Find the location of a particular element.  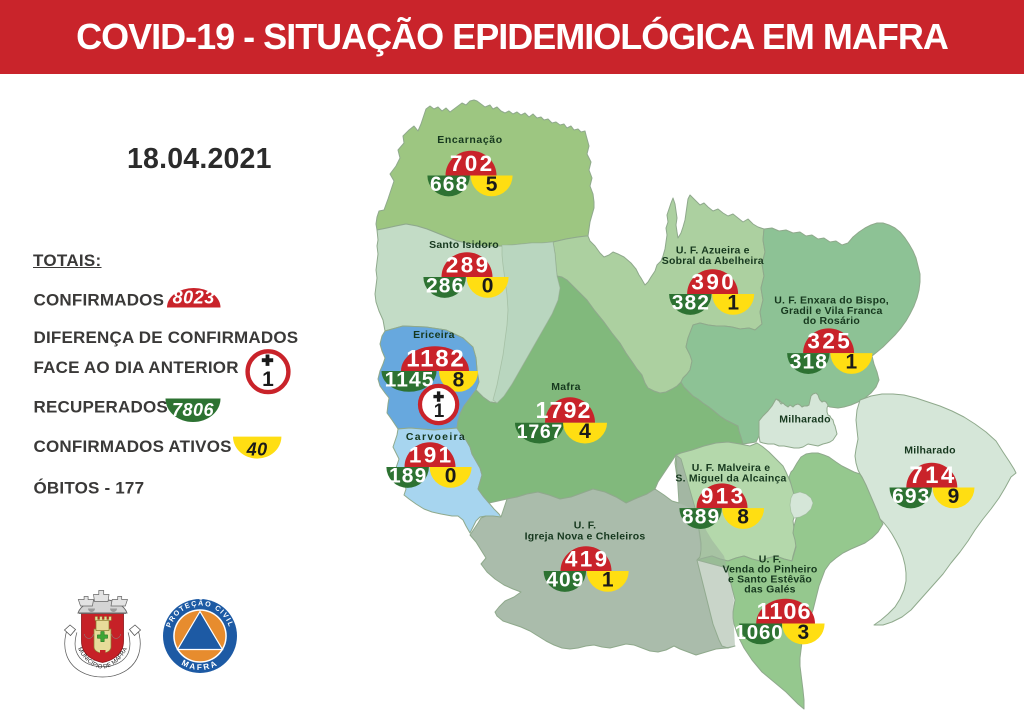

svg-text: 4 is located at coordinates (585, 431).